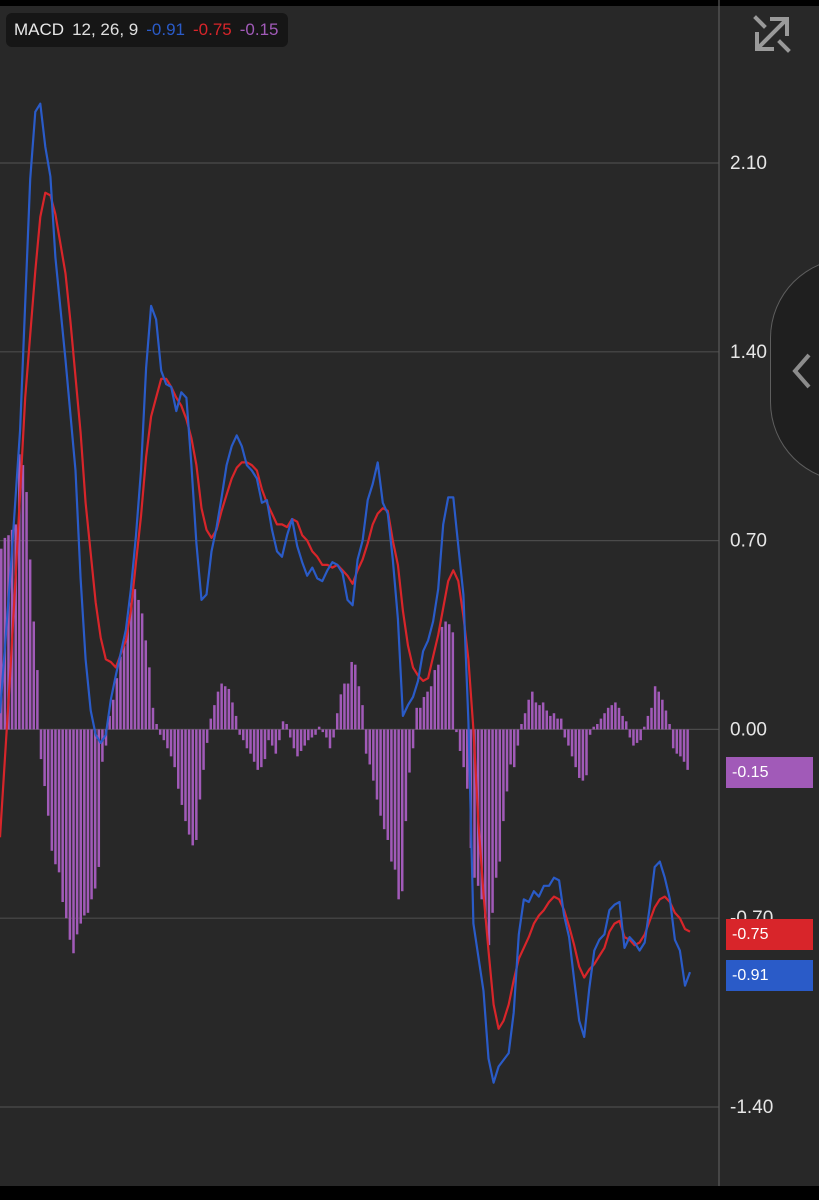 The width and height of the screenshot is (819, 1200). What do you see at coordinates (751, 635) in the screenshot?
I see `y-axis-ticks: 2.101.400.700.00-0.70-1.40` at bounding box center [751, 635].